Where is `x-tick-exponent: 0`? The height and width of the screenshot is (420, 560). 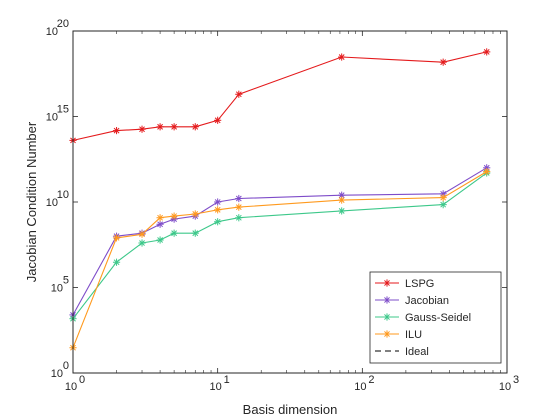 x-tick-exponent: 0 is located at coordinates (82, 380).